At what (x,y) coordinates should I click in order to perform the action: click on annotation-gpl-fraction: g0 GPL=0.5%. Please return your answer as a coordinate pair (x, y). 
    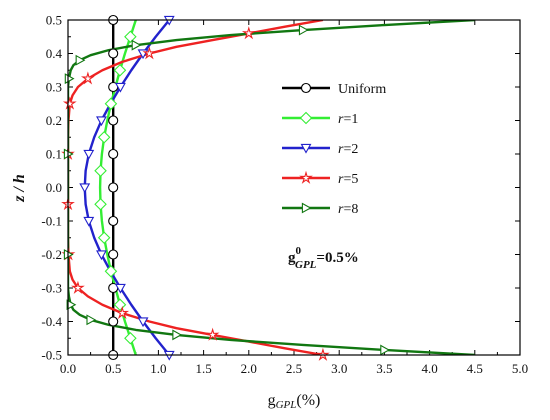
    Looking at the image, I should click on (323, 258).